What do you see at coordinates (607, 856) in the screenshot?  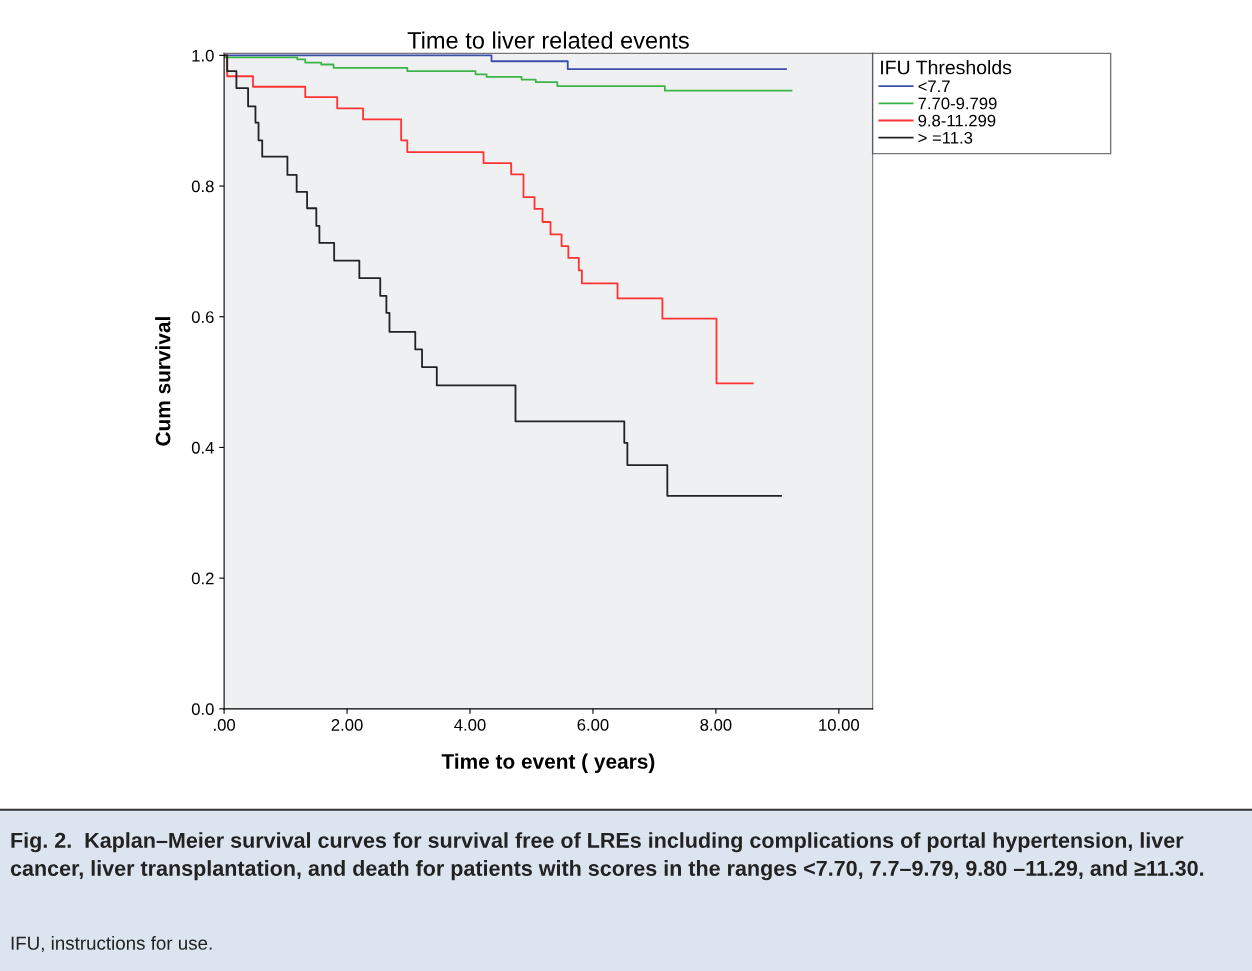 I see `caption: Fig. 2. Kaplan–Meier survival curves for survival free of LREs including complications of portal hypertension, liver cancer, liver transplantation, and death for patients with scores in the ranges <7.70, 7.7–9.79, 9.80 –11.29, and ≥11.30.` at bounding box center [607, 856].